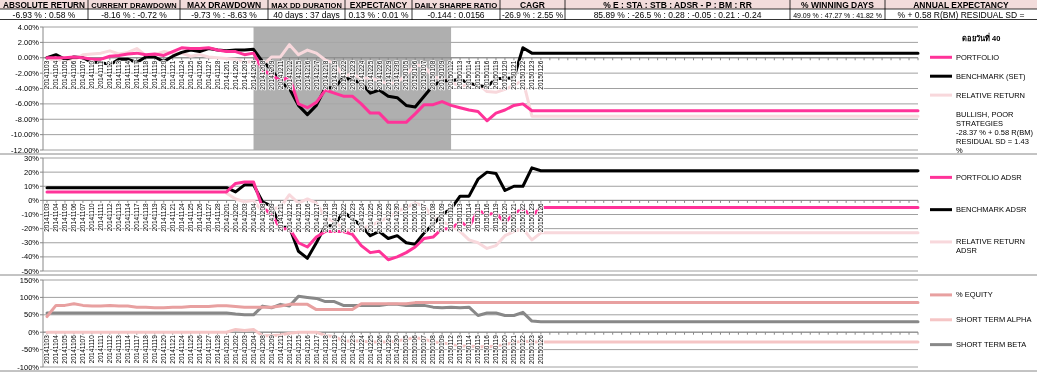 This screenshot has width=1037, height=381. What do you see at coordinates (378, 5) in the screenshot?
I see `text: EXPECTANCY` at bounding box center [378, 5].